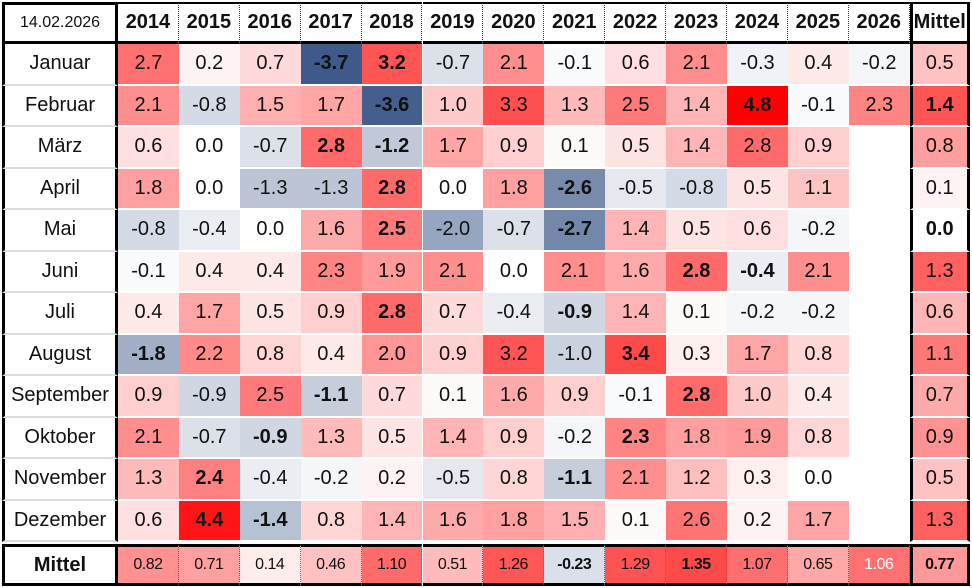 This screenshot has width=972, height=588. Describe the element at coordinates (270, 106) in the screenshot. I see `heatmap-cell: 1.5` at that location.